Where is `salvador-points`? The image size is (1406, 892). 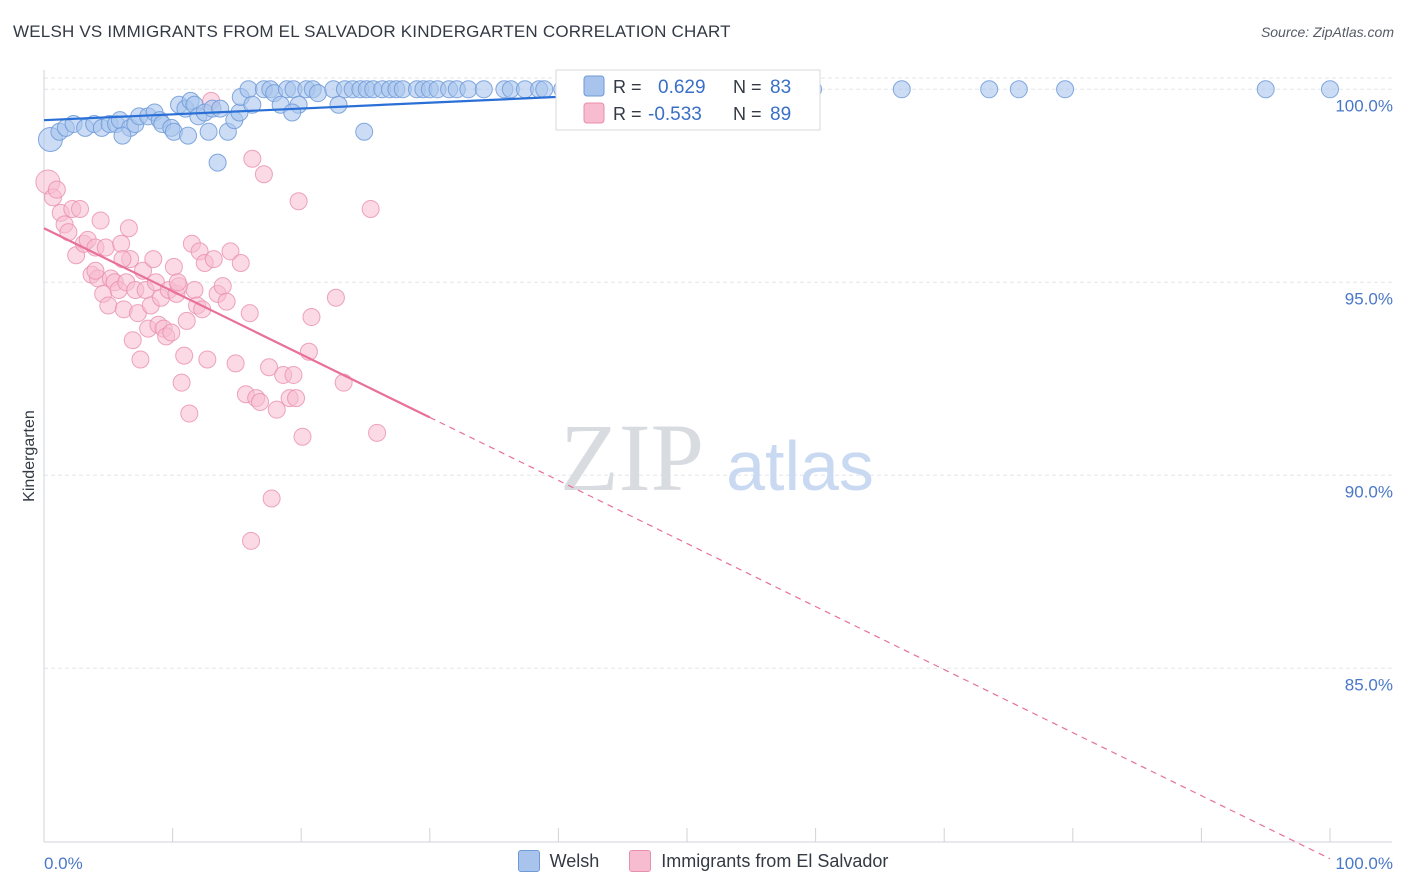 salvador-points is located at coordinates (211, 320).